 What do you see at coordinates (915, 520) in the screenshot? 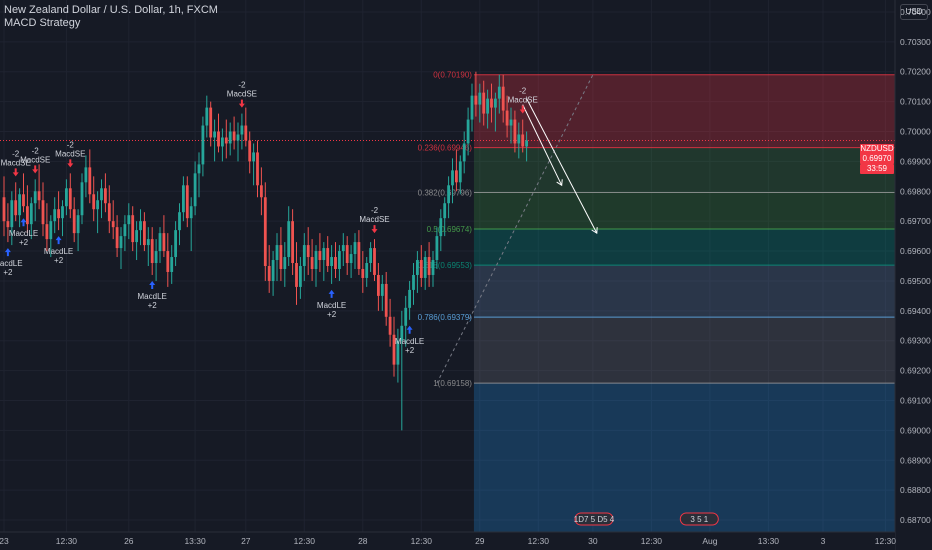
I see `price-axis-tick: 0.68700` at bounding box center [915, 520].